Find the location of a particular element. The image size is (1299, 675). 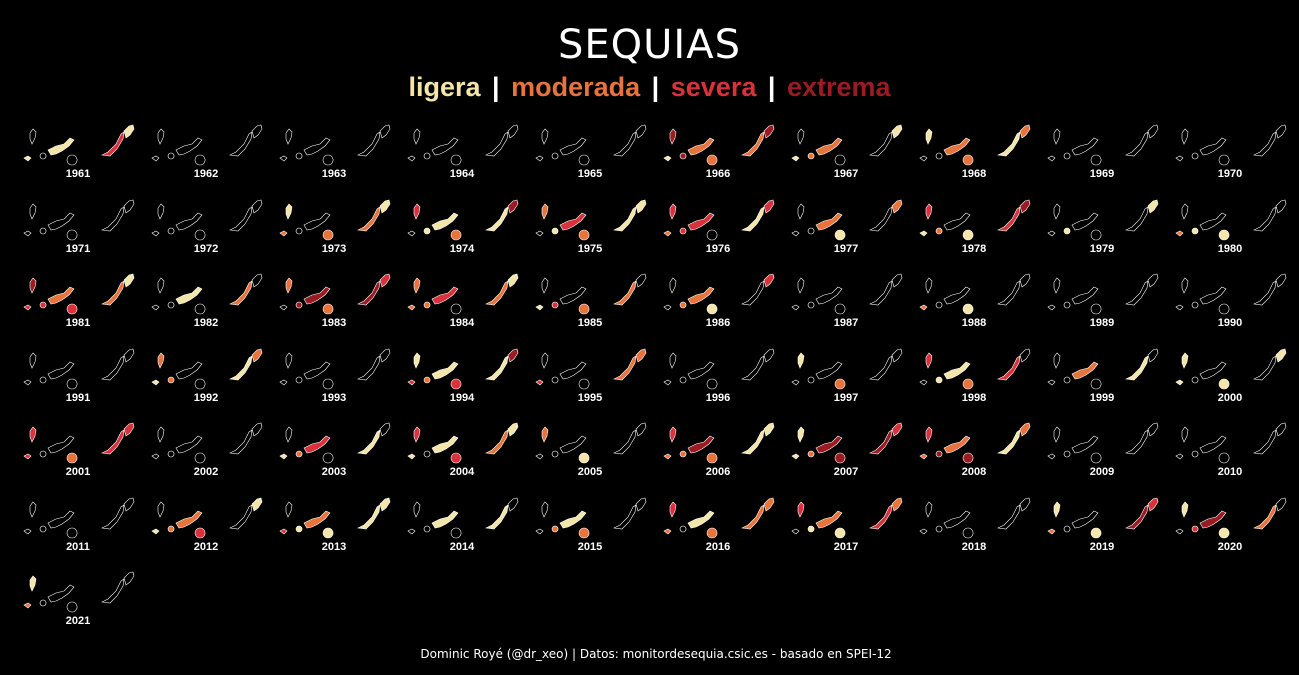

year-label: 1986 is located at coordinates (718, 323).